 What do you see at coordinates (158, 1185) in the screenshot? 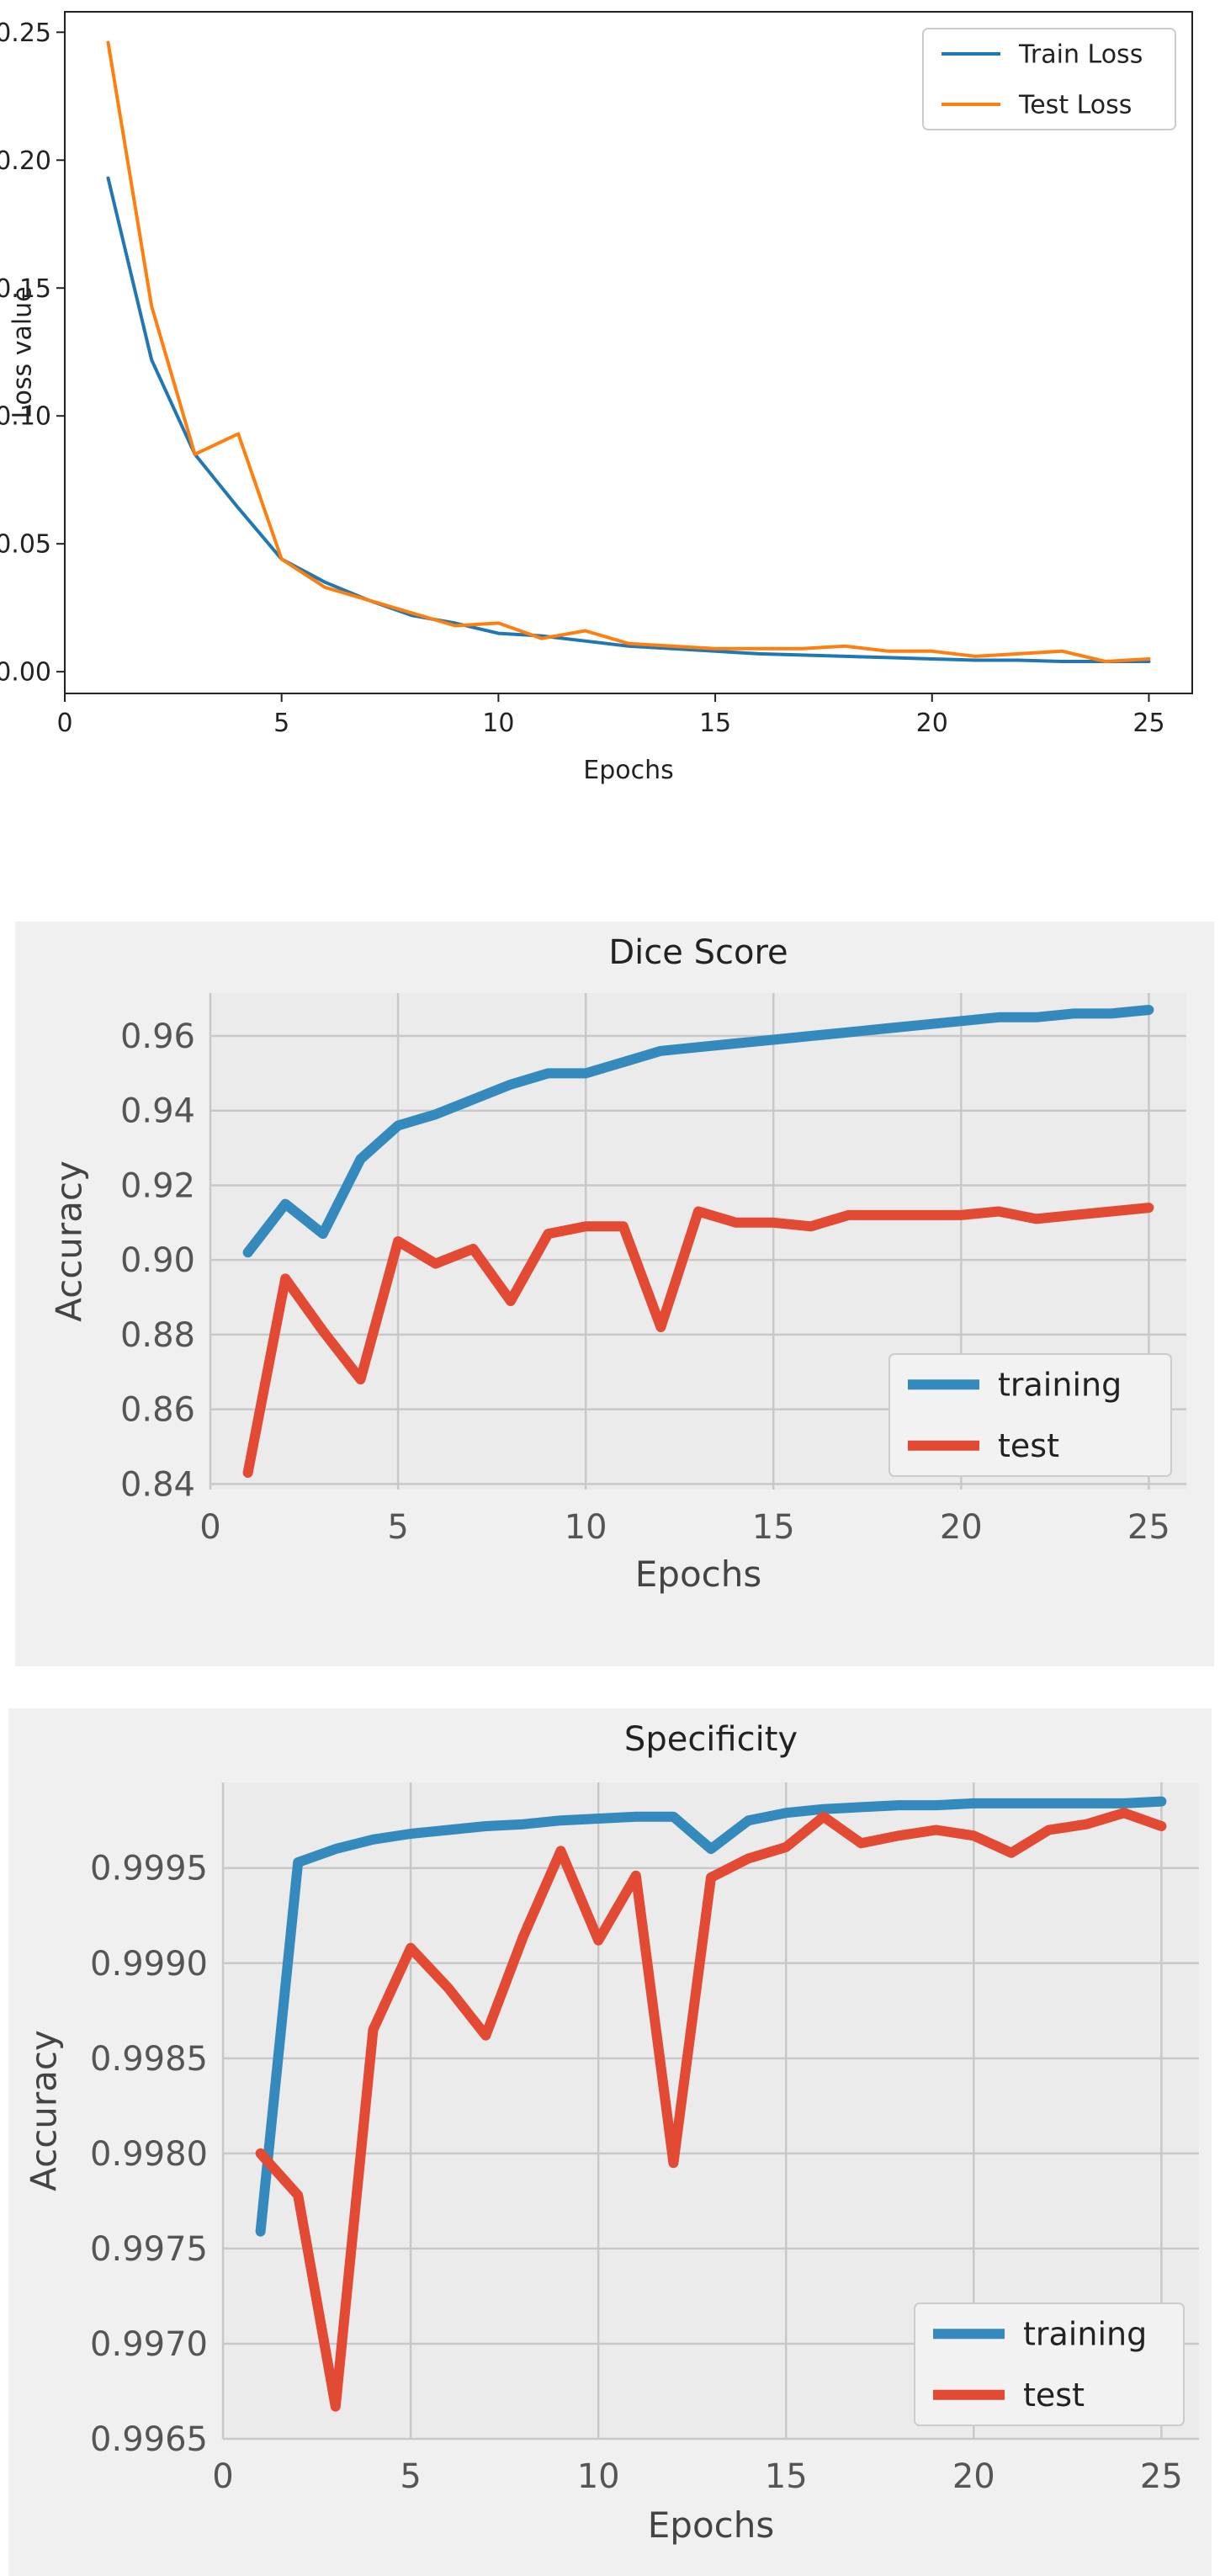
I see `dice-y-tick-label: 0.92` at bounding box center [158, 1185].